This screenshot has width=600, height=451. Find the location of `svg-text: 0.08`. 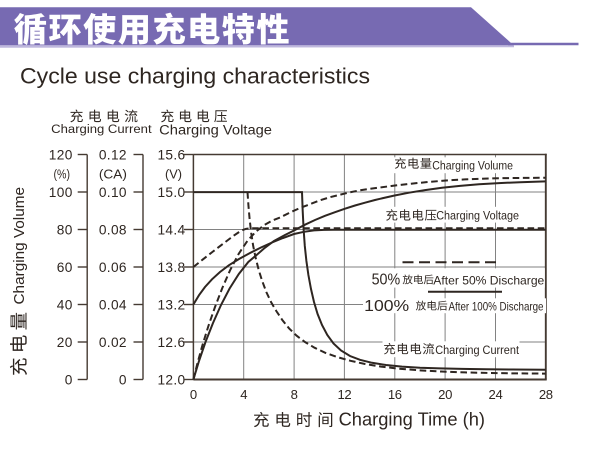

svg-text: 0.08 is located at coordinates (113, 229).